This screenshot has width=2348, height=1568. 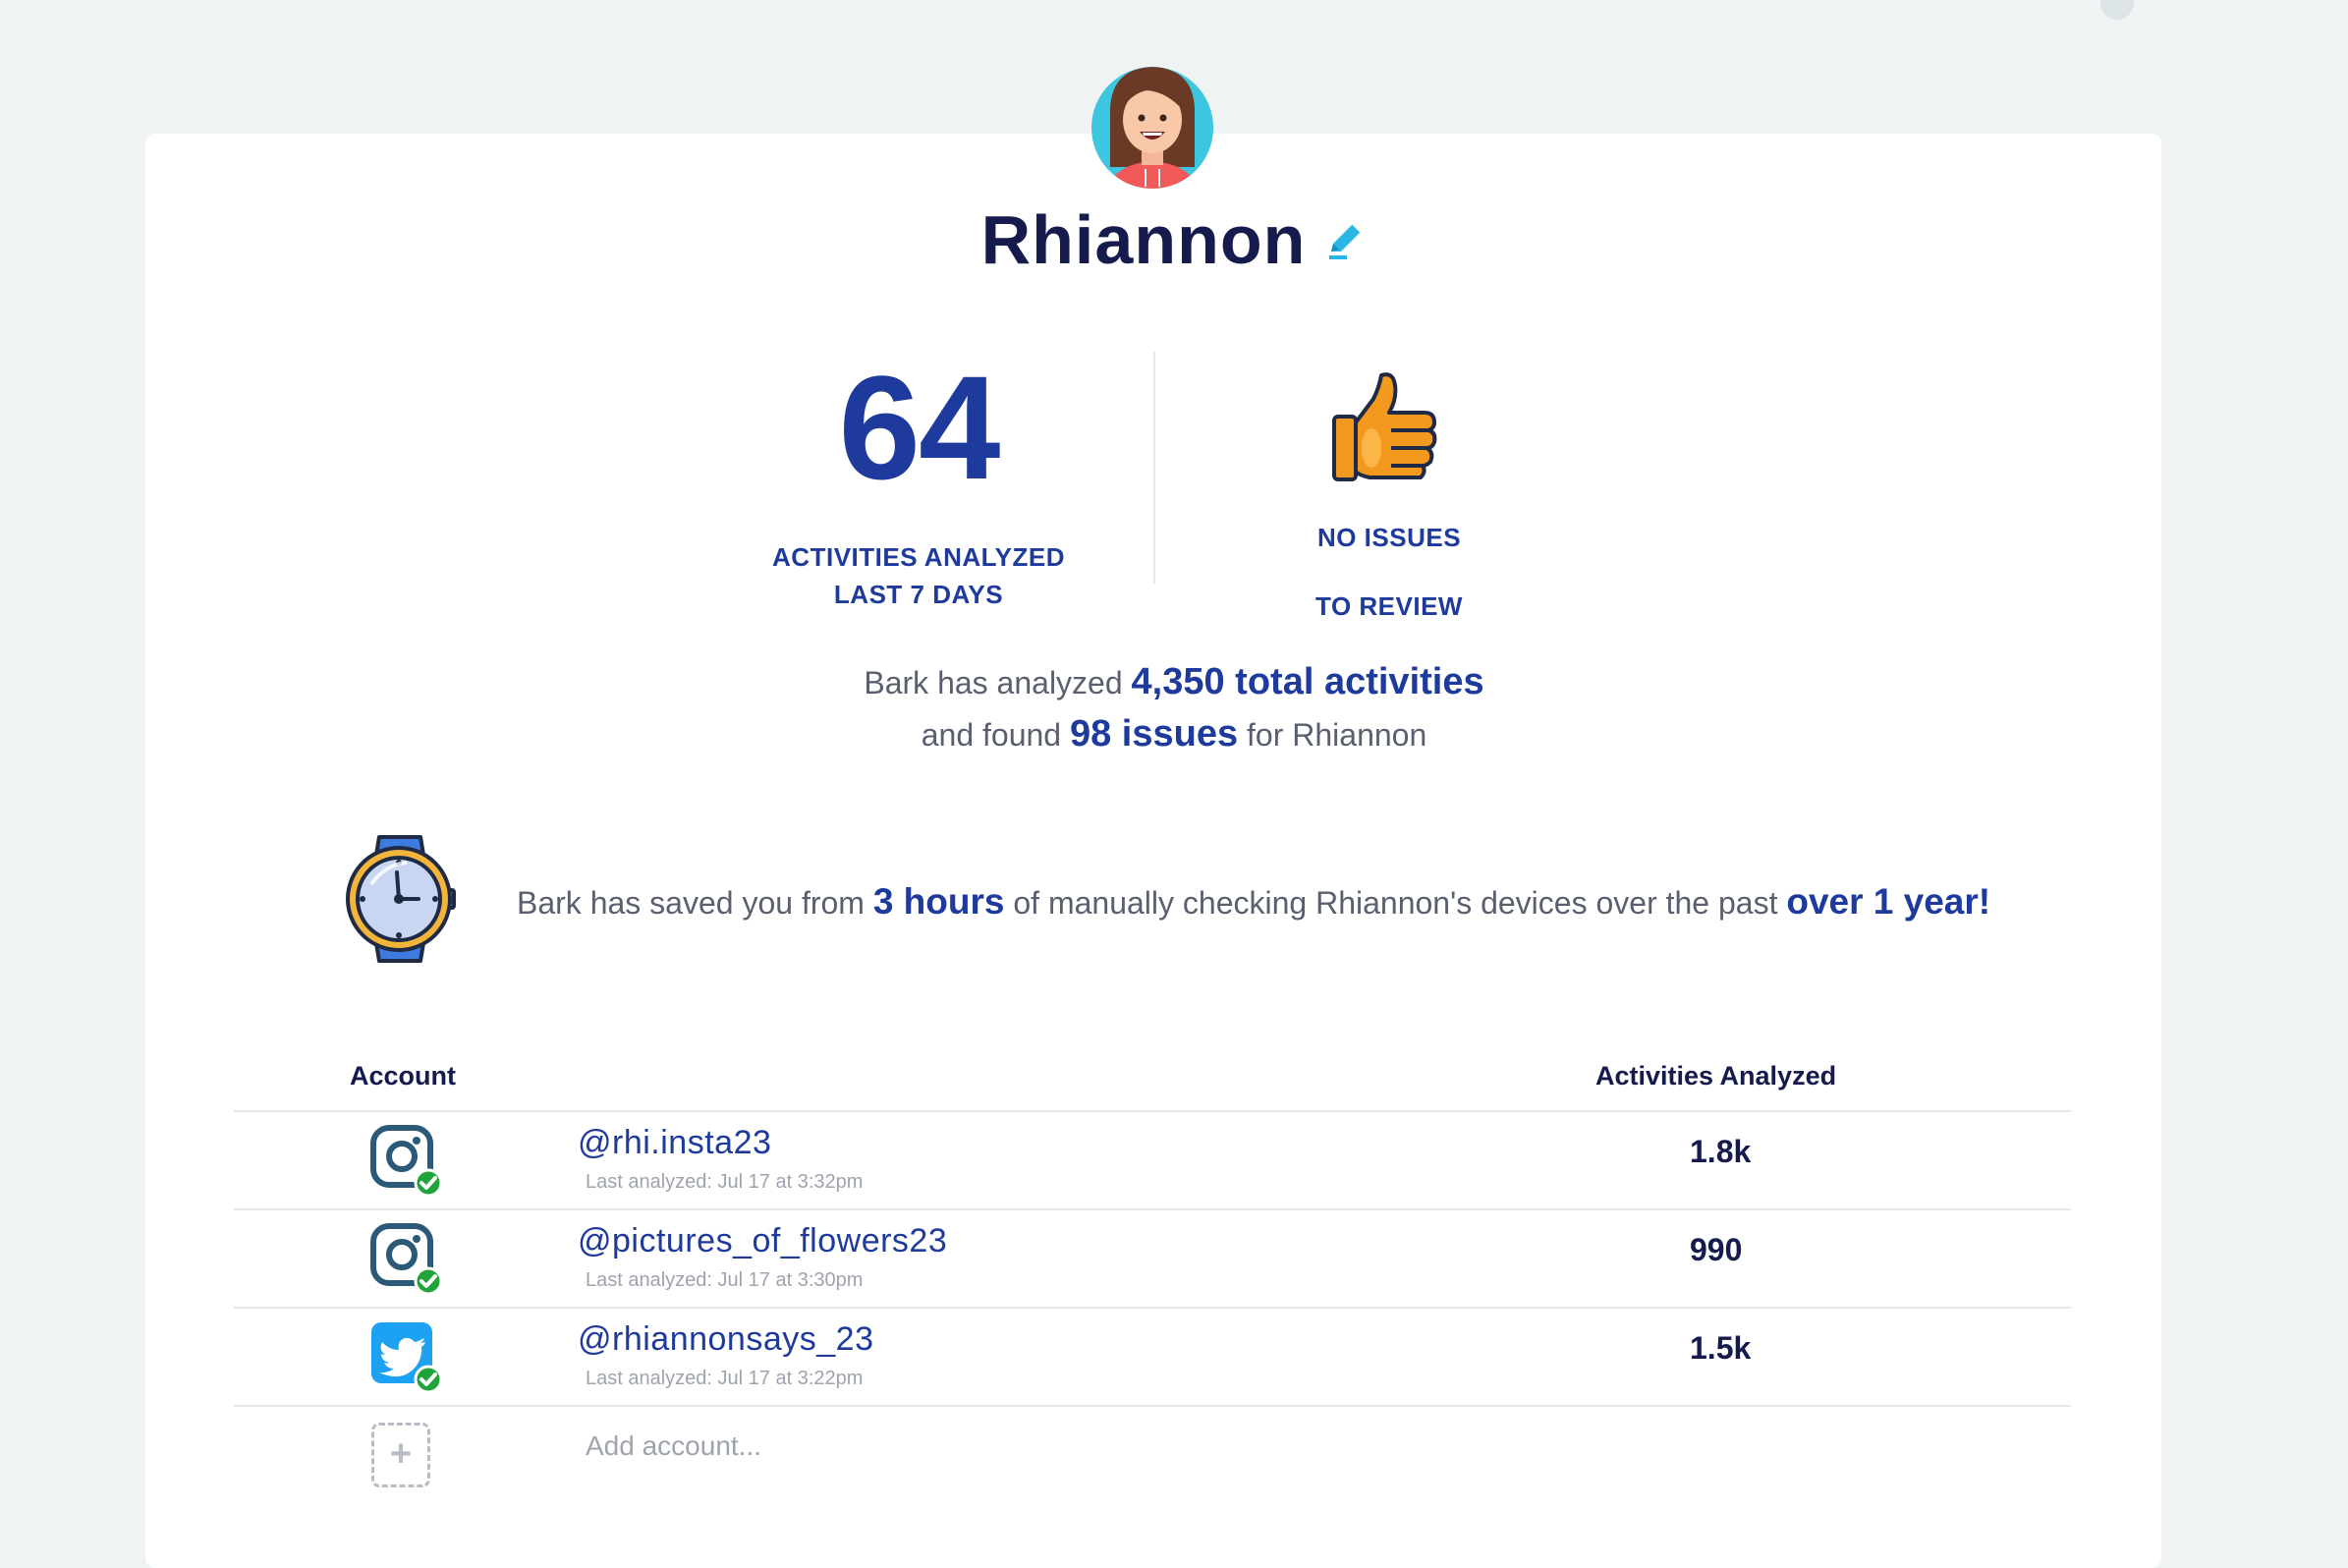 I want to click on add-account-button: +, so click(x=400, y=1455).